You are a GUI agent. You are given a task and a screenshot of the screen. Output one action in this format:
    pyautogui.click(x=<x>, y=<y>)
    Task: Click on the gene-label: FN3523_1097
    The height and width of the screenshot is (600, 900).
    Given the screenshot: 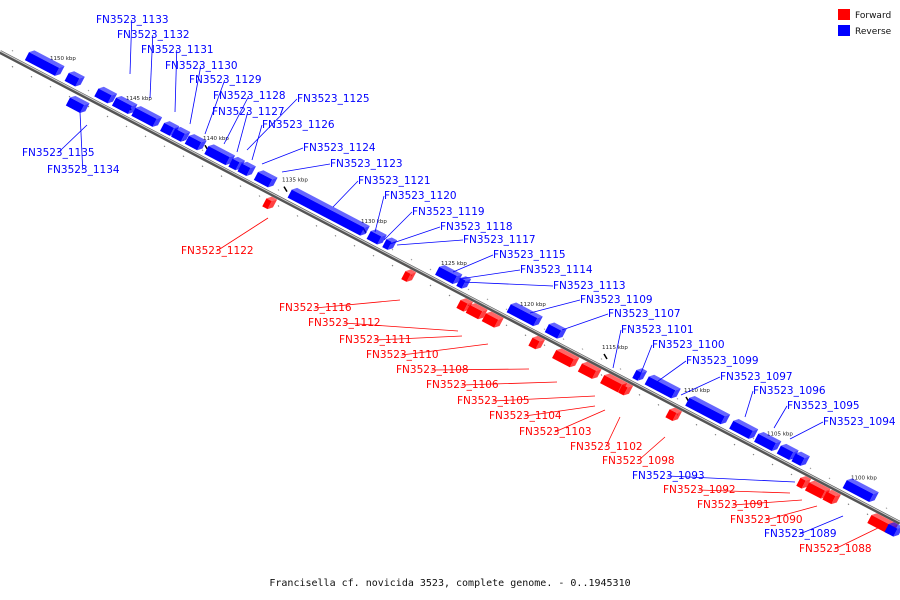 What is the action you would take?
    pyautogui.click(x=756, y=377)
    